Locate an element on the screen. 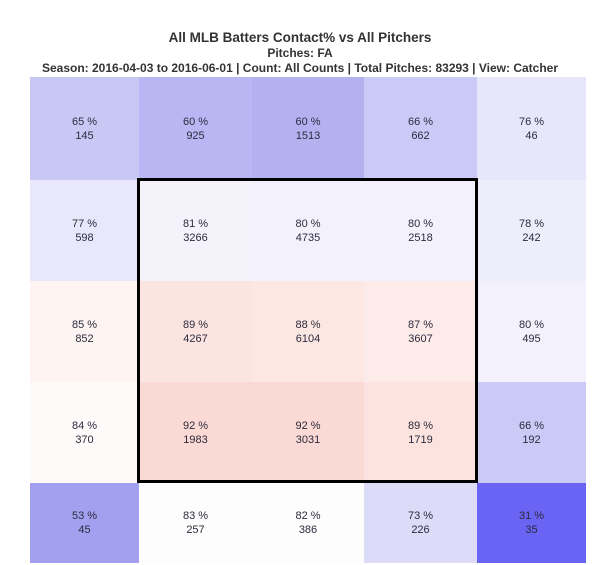  cell-pitch-count: 386 is located at coordinates (308, 530).